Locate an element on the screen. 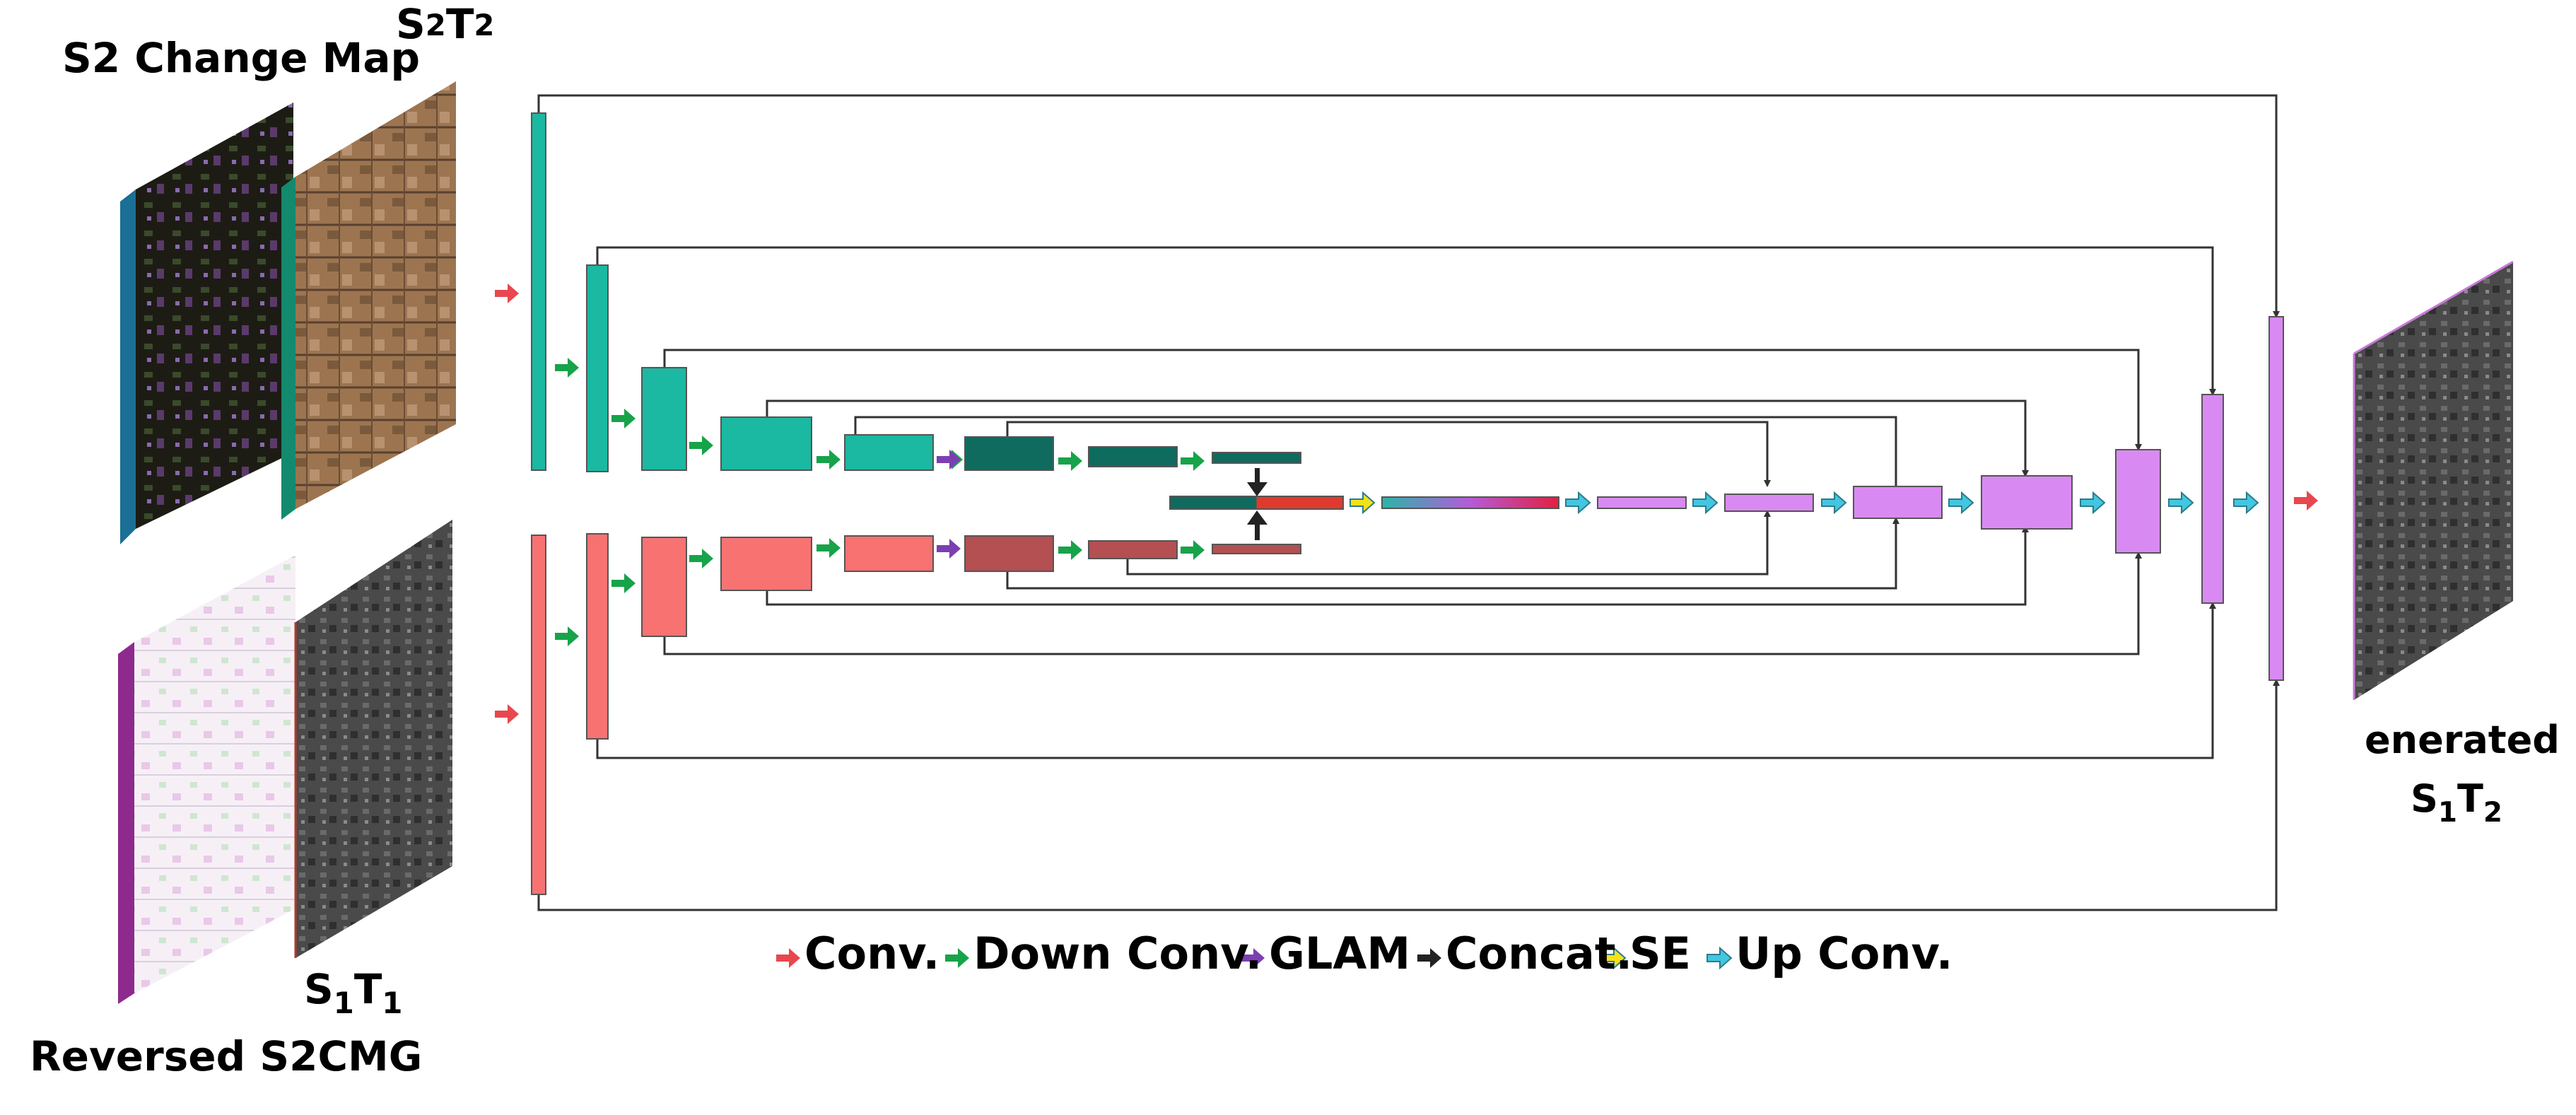 The width and height of the screenshot is (2576, 1115). concat-arrows is located at coordinates (1257, 504).